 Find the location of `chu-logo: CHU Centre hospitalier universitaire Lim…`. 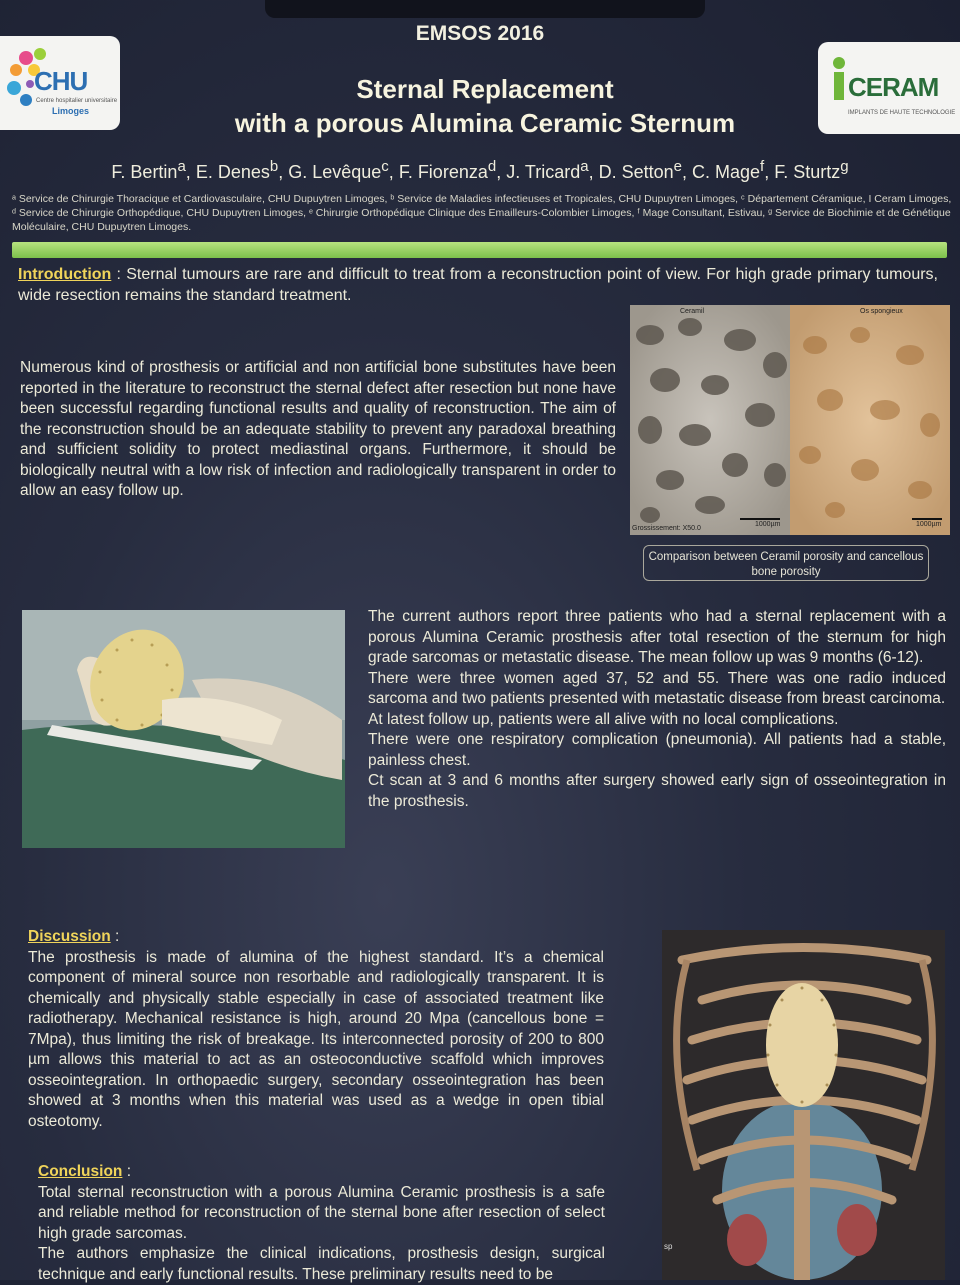

chu-logo: CHU Centre hospitalier universitaire Lim… is located at coordinates (60, 83).